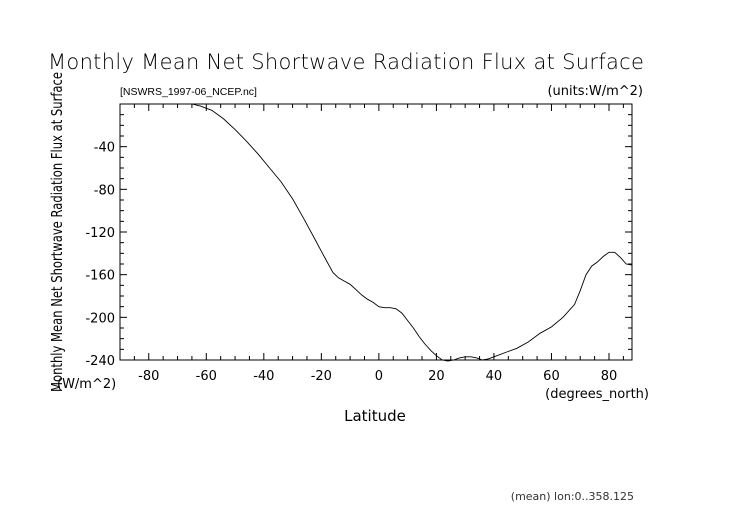 This screenshot has width=752, height=532. I want to click on x-tick-label: 80, so click(609, 376).